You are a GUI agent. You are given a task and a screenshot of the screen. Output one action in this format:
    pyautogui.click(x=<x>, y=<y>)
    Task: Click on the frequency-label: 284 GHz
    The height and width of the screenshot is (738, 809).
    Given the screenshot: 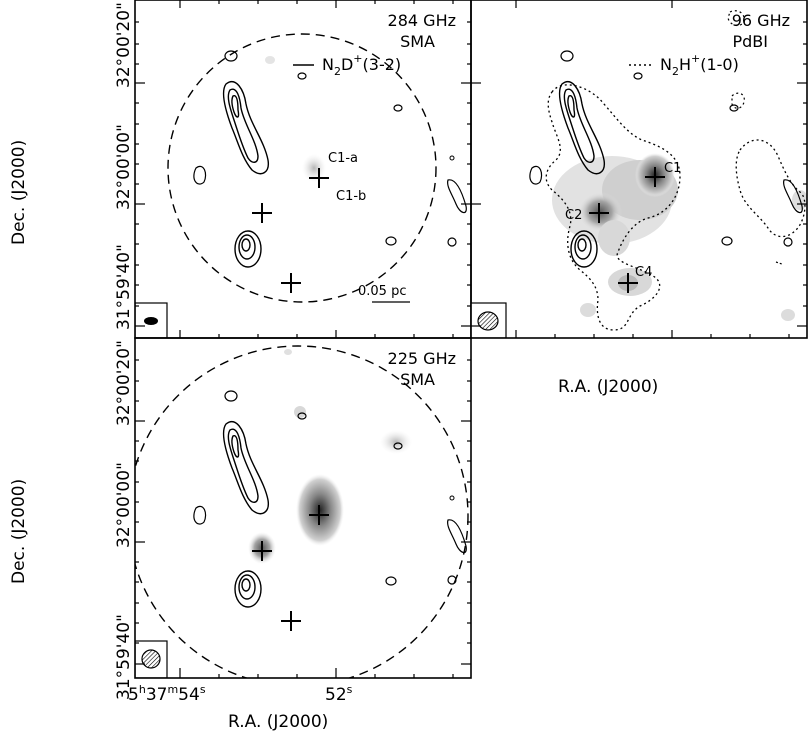 What is the action you would take?
    pyautogui.click(x=422, y=20)
    